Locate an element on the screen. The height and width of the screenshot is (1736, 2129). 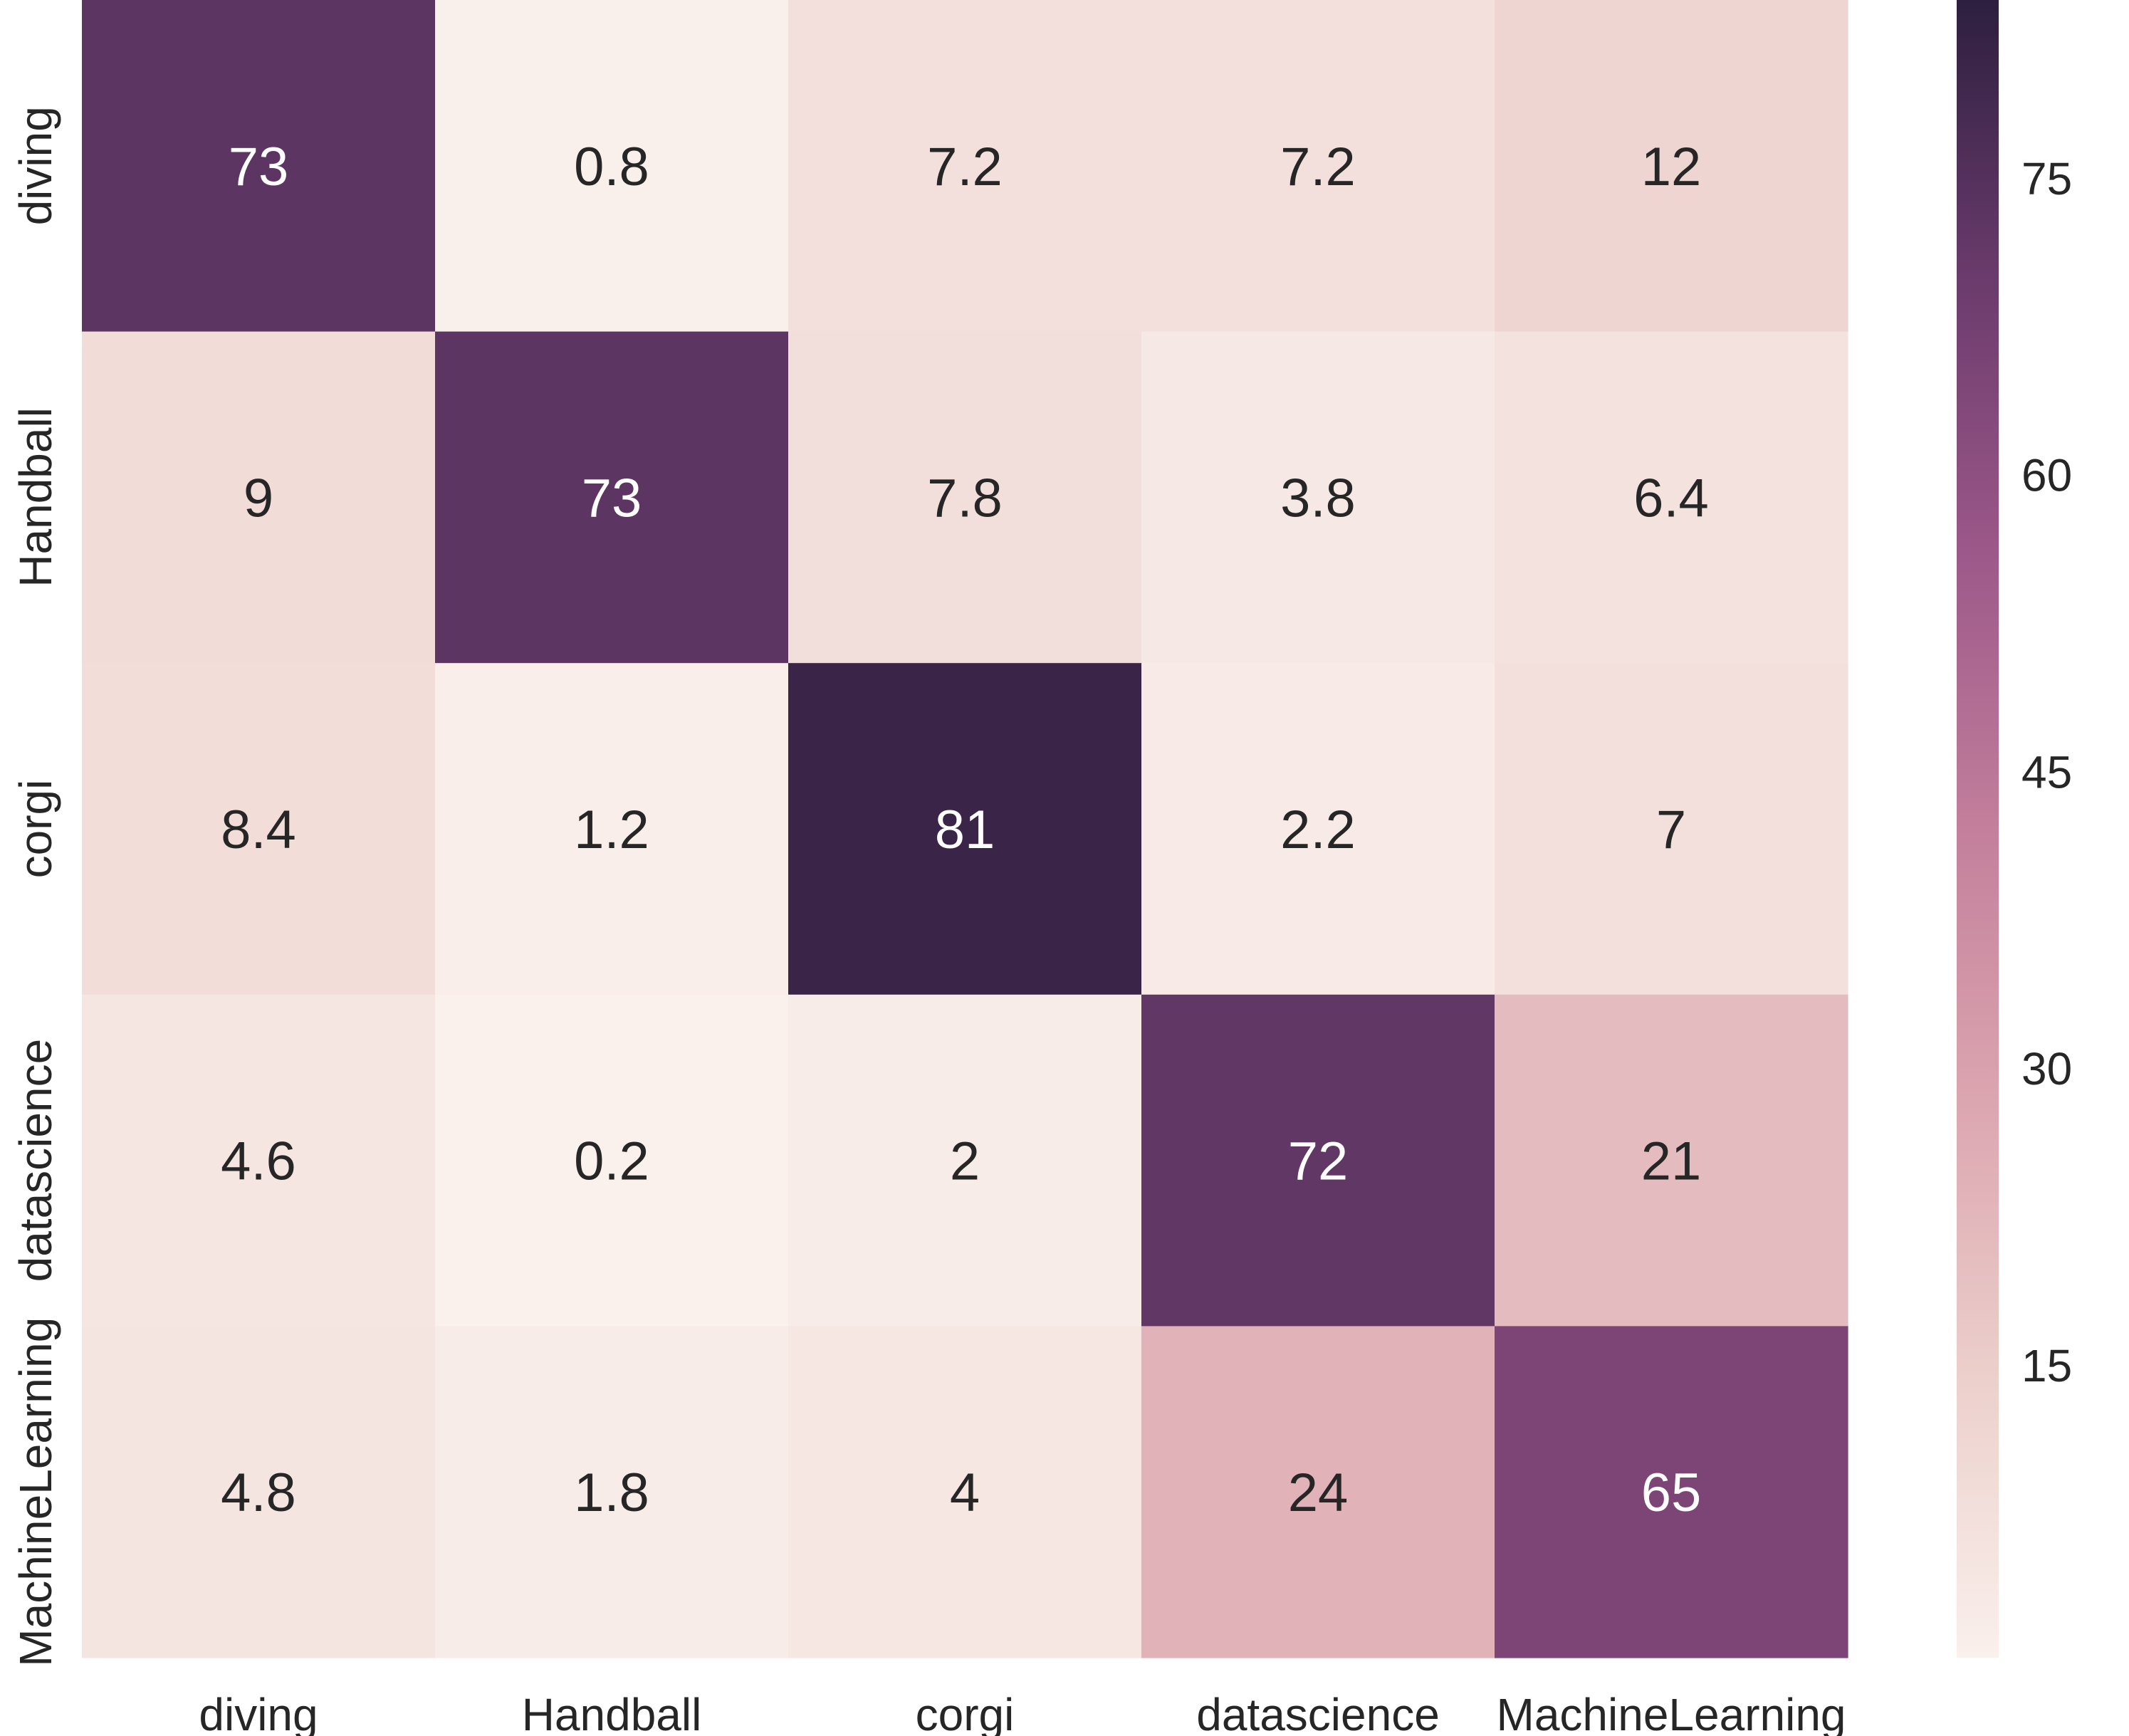
cell-annotation-5-3: 4 is located at coordinates (965, 1493).